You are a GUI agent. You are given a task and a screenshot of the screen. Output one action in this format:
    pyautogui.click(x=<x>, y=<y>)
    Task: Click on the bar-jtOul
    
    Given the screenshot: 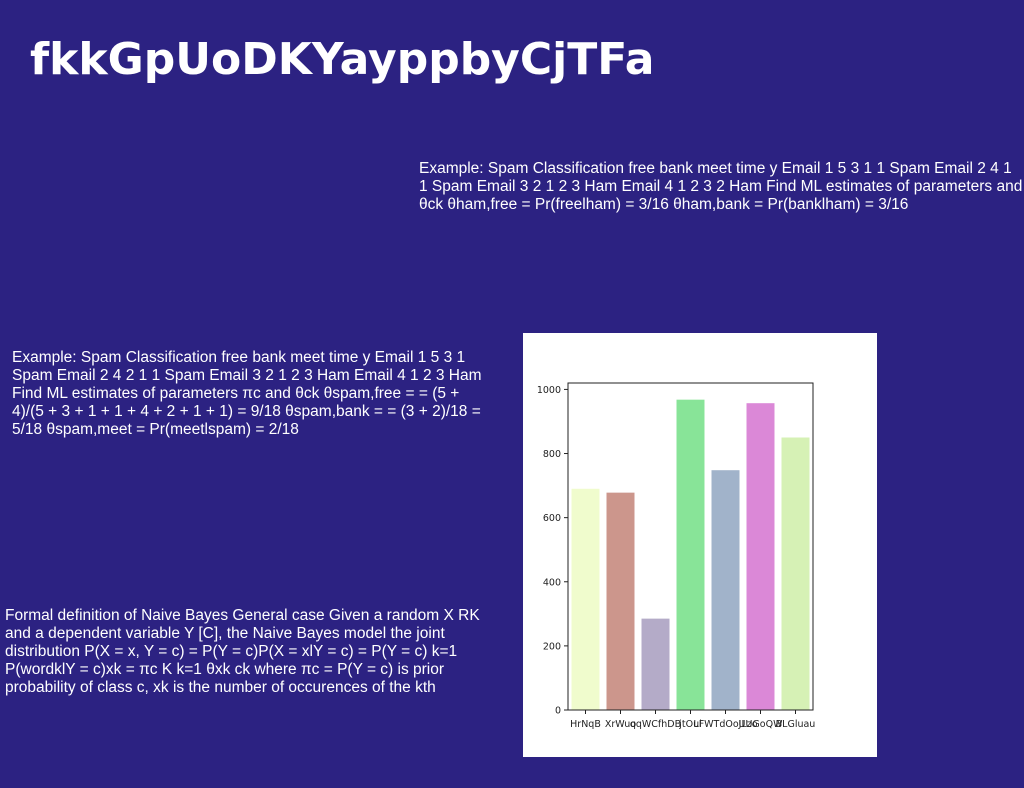 What is the action you would take?
    pyautogui.click(x=690, y=554)
    